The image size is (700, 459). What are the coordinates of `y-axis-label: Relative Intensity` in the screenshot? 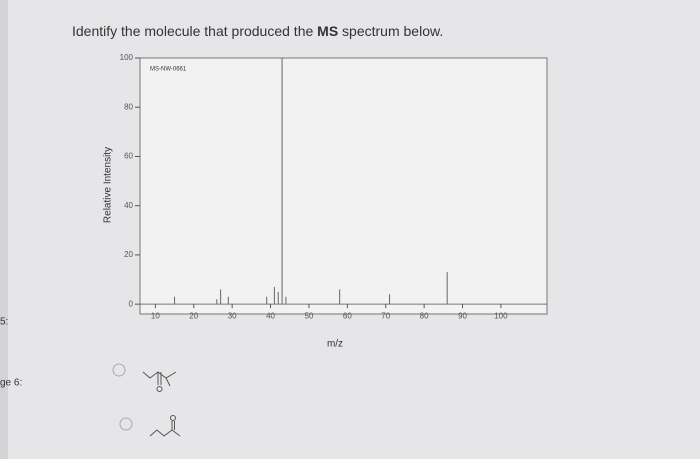 It's located at (108, 185).